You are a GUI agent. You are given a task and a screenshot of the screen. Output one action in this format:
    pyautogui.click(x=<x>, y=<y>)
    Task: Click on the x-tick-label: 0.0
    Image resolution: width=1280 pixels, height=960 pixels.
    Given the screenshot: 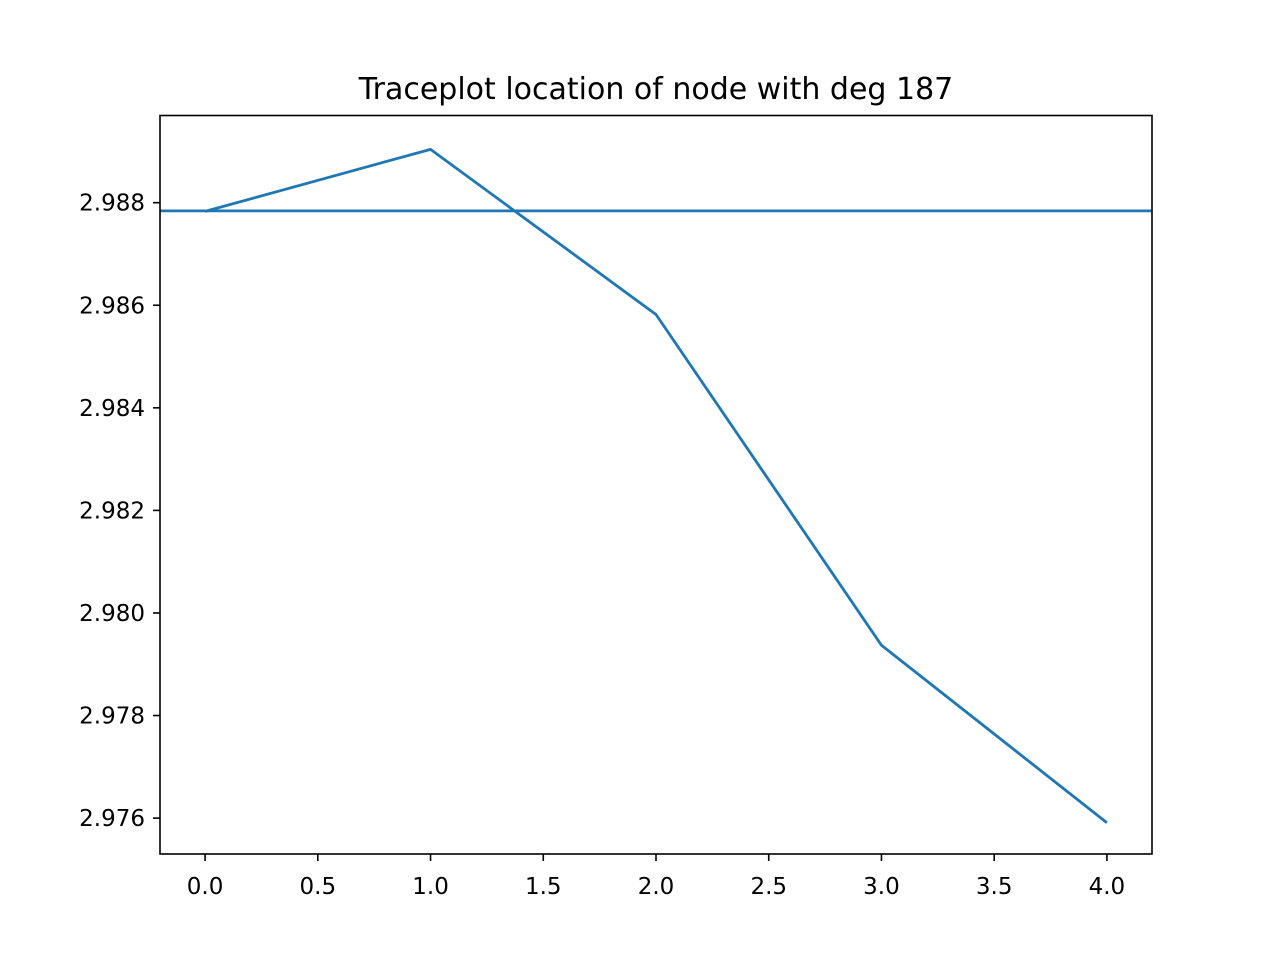 What is the action you would take?
    pyautogui.click(x=205, y=887)
    